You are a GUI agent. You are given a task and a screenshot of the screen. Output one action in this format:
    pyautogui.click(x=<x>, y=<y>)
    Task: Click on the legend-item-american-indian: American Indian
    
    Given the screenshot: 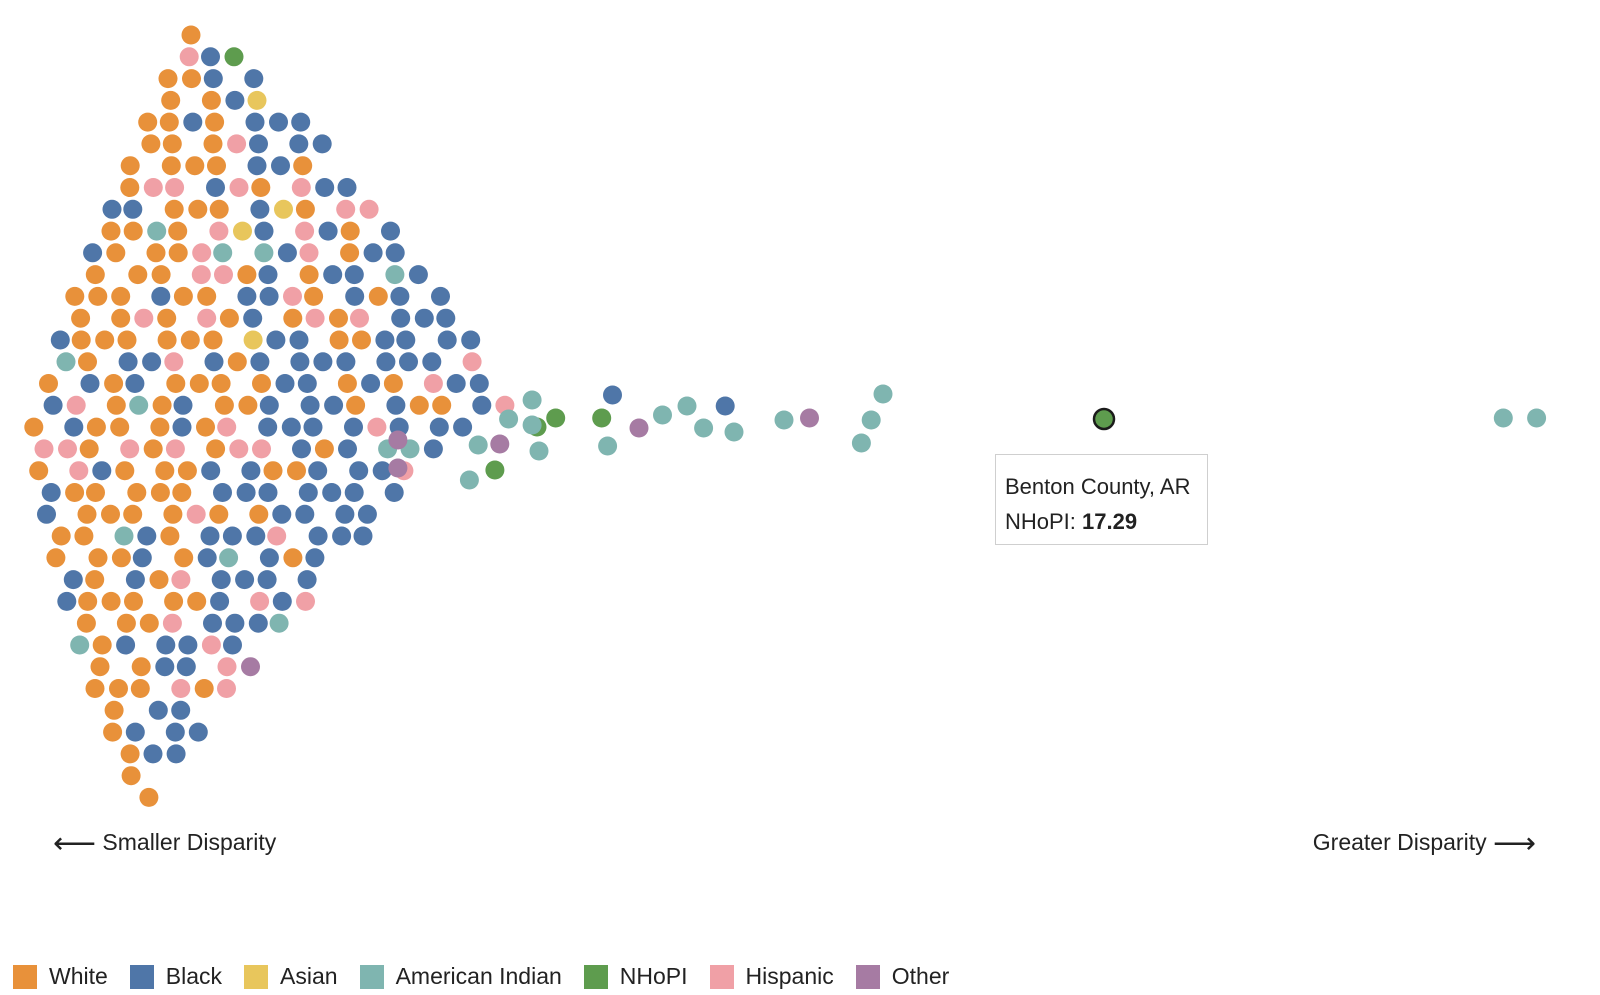 What is the action you would take?
    pyautogui.click(x=460, y=976)
    